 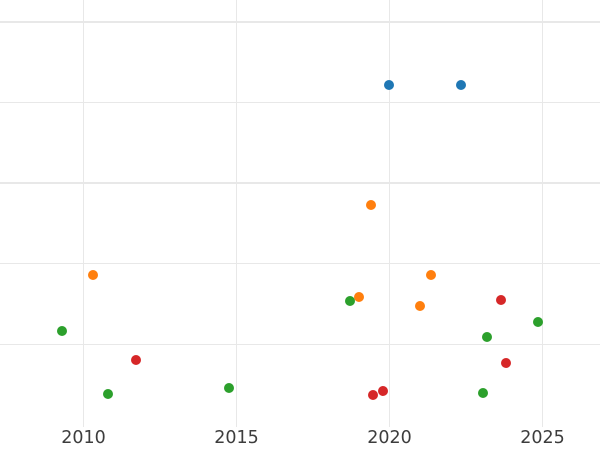 I want to click on x-tick-label: 2010, so click(x=83, y=438).